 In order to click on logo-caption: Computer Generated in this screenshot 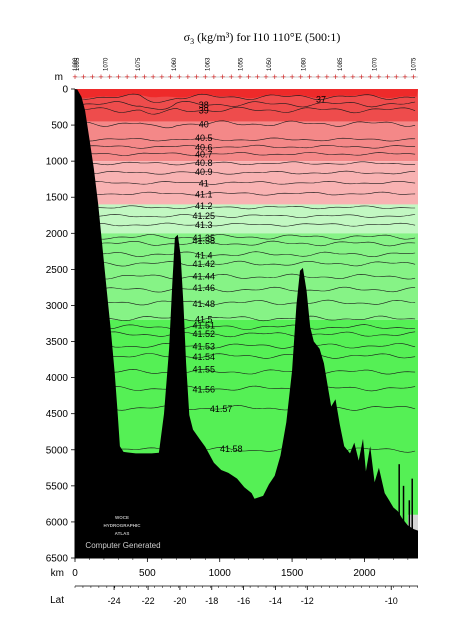, I will do `click(122, 545)`.